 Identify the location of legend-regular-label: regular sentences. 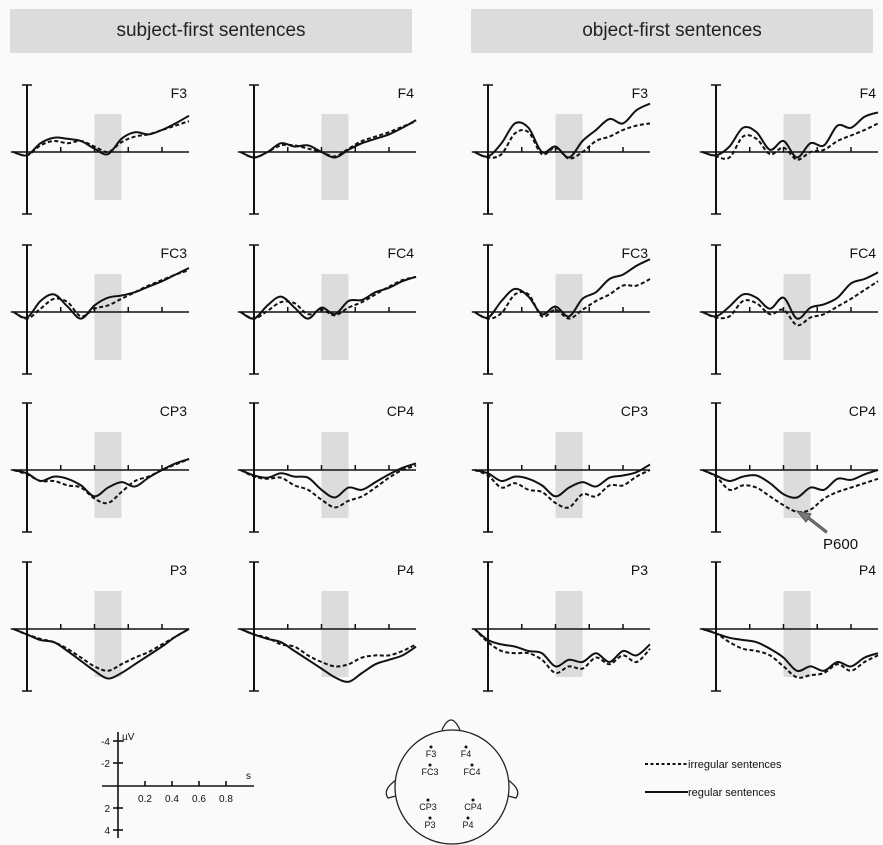
(732, 793).